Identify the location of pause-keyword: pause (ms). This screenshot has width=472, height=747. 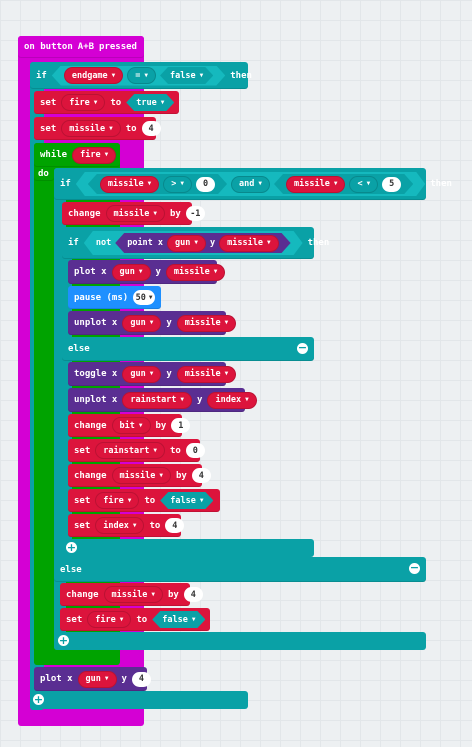
(101, 297).